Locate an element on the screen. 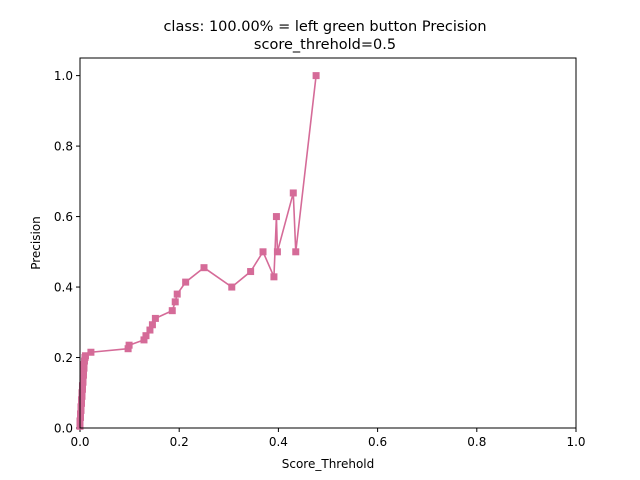 The image size is (640, 480). x-axis-ticks: 0.0 0.2 0.4 0.6 0.8 1.0 is located at coordinates (328, 438).